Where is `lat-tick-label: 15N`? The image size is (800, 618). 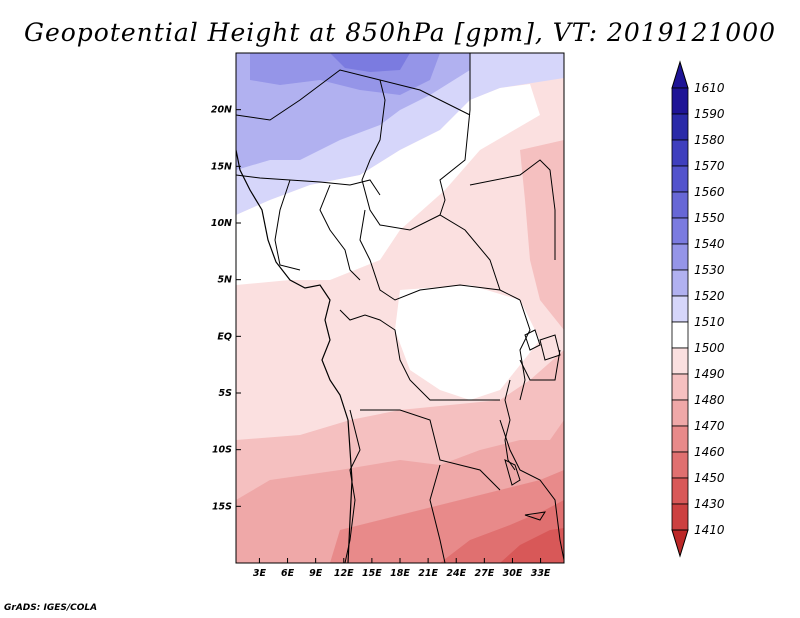 lat-tick-label: 15N is located at coordinates (221, 166).